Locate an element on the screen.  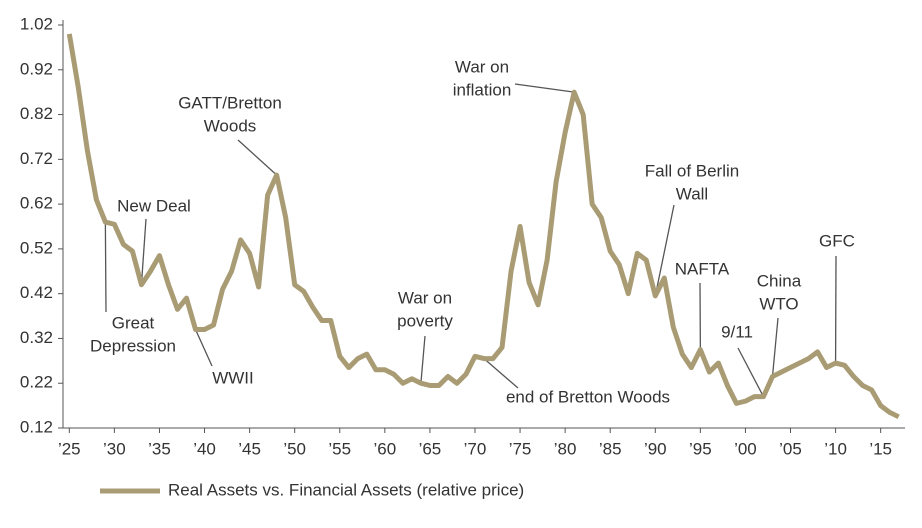
annotation-label: end of Bretton Woods is located at coordinates (588, 396).